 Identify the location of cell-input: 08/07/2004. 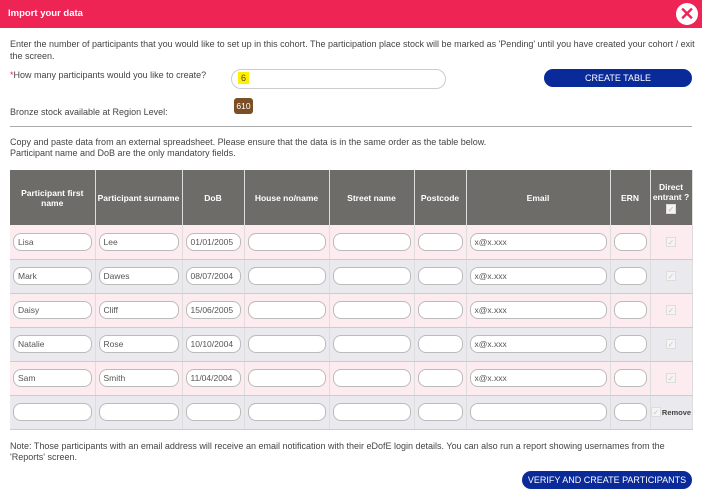
(213, 276).